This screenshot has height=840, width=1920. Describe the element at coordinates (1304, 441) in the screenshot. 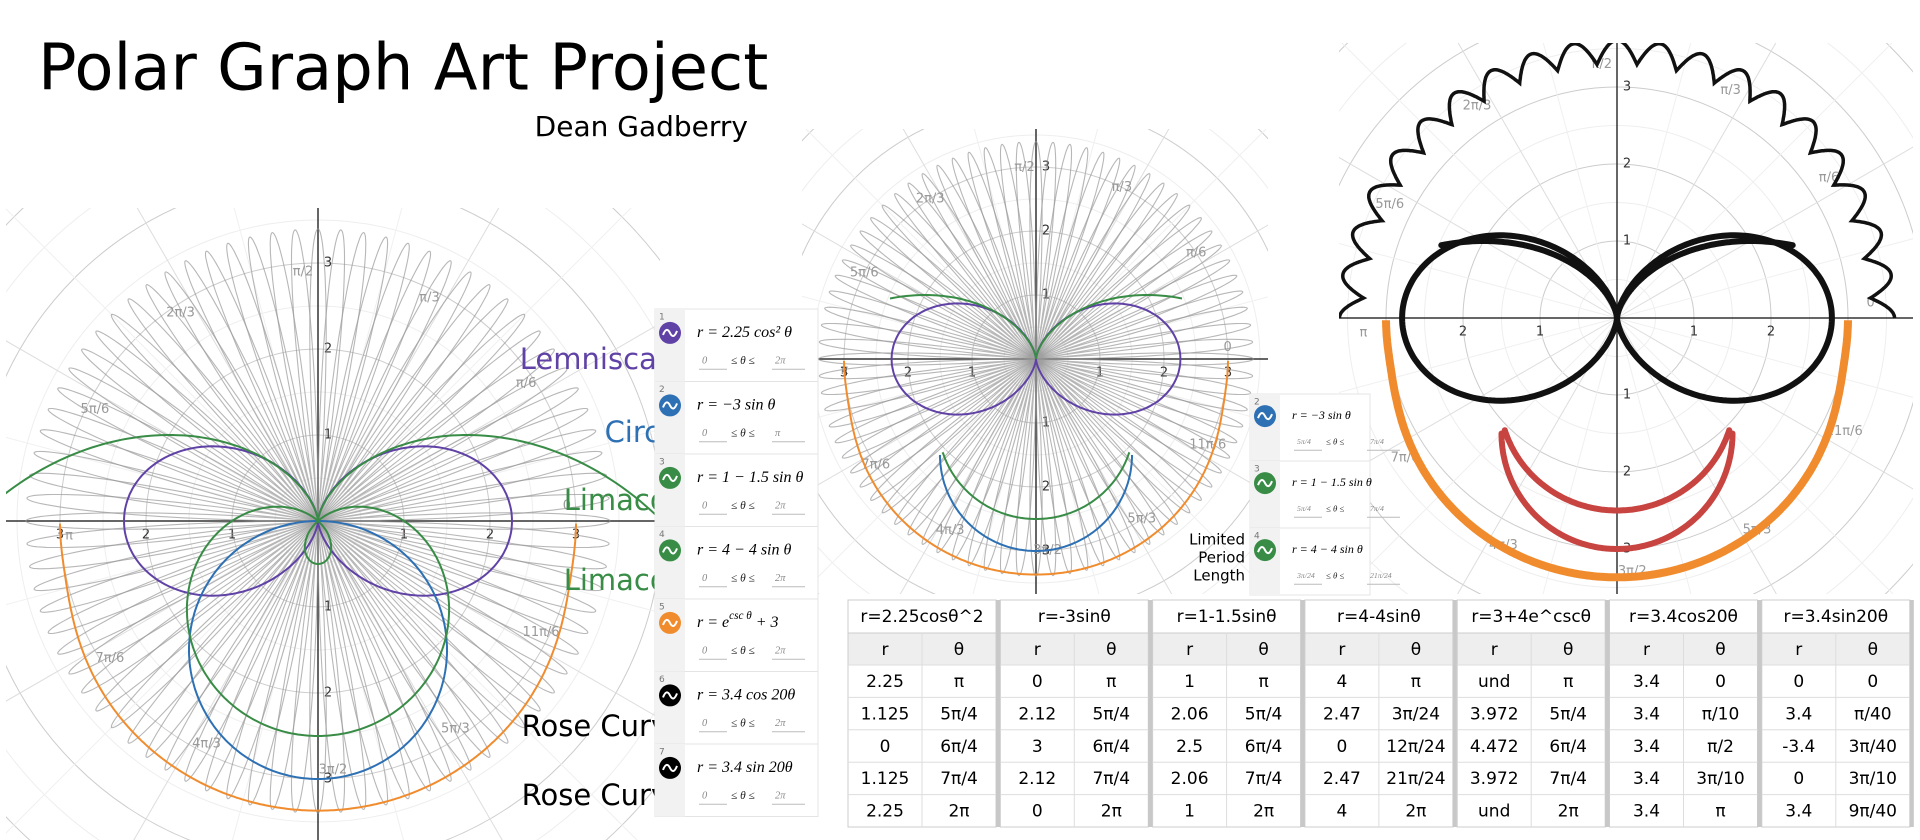

I see `domain-low: 5π/4` at that location.